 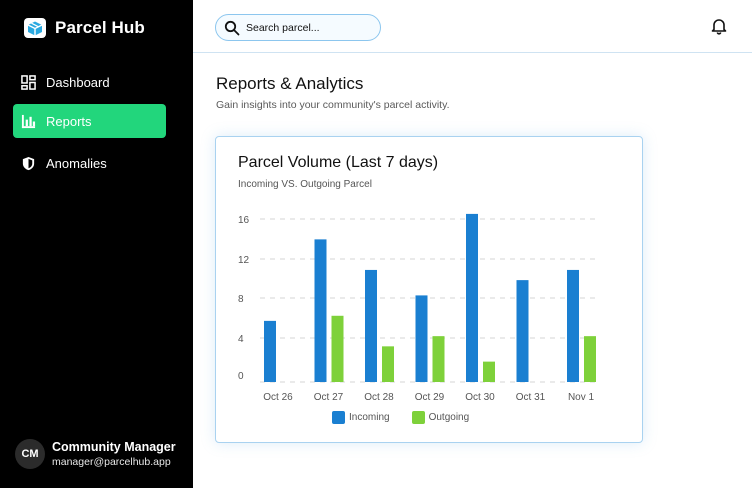 What do you see at coordinates (308, 27) in the screenshot?
I see `search-input` at bounding box center [308, 27].